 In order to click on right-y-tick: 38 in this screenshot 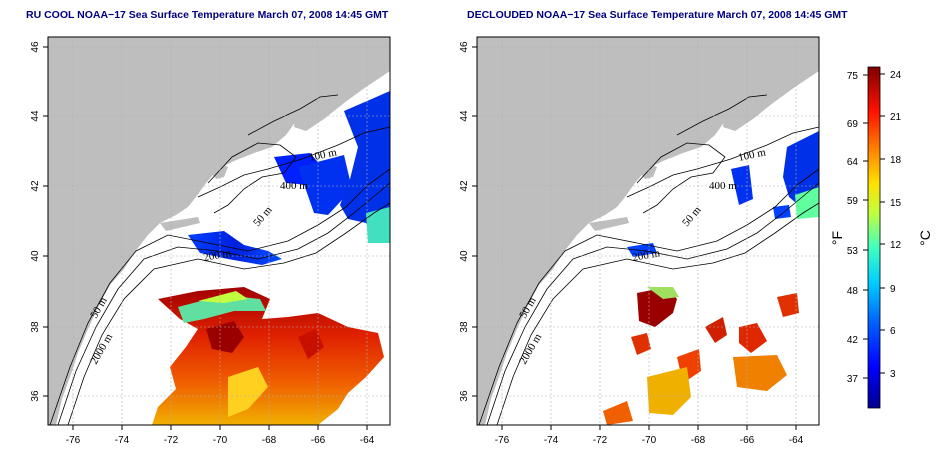, I will do `click(464, 327)`.